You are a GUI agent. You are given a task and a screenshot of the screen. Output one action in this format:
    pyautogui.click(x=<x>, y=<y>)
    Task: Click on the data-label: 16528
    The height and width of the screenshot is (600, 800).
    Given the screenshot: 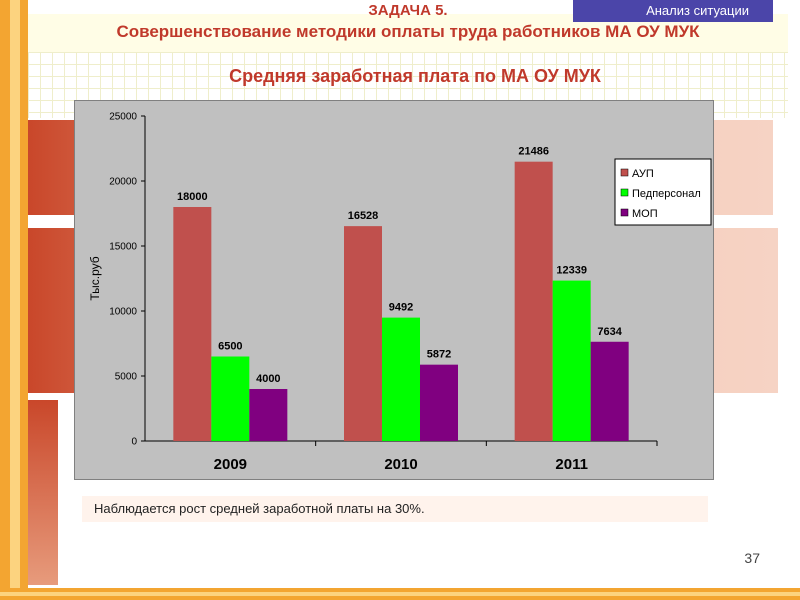 What is the action you would take?
    pyautogui.click(x=363, y=216)
    